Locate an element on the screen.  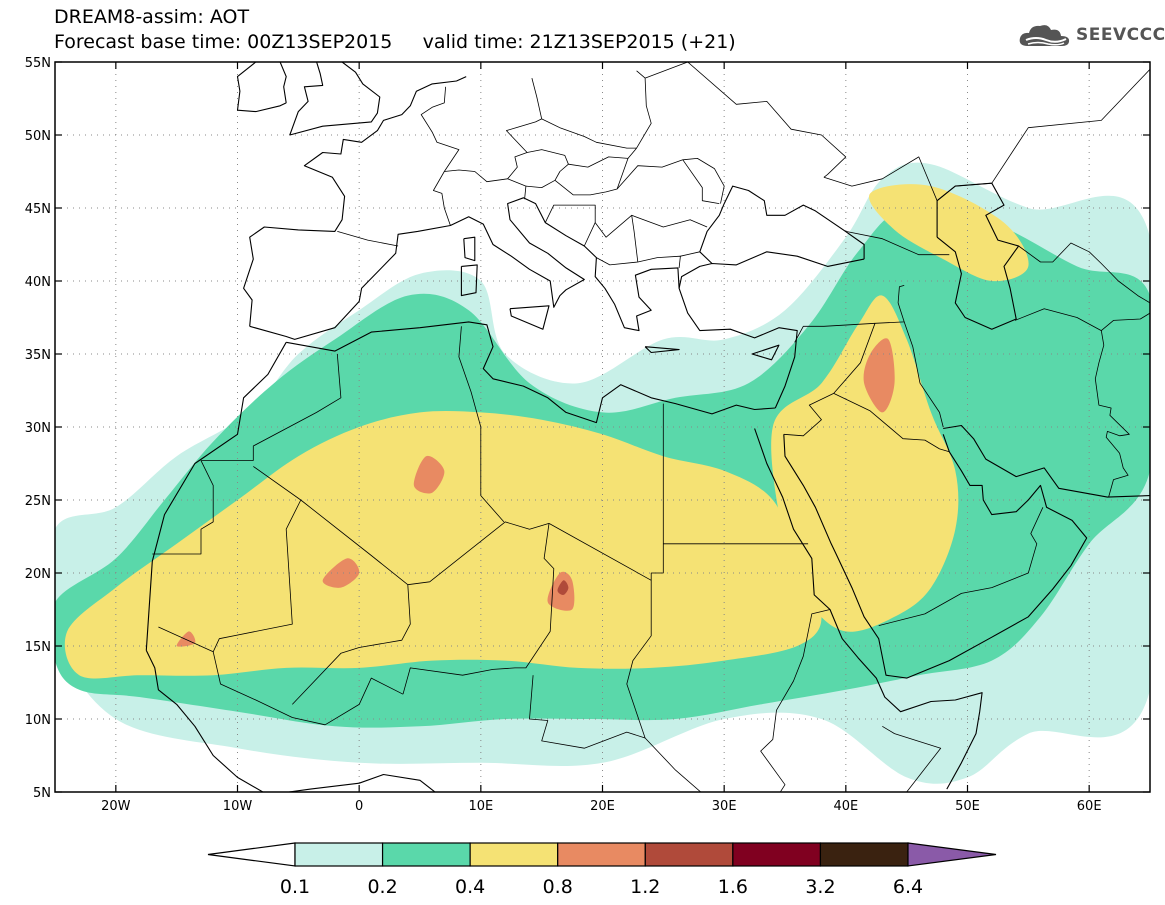
border-europe-moldova is located at coordinates (703, 181).